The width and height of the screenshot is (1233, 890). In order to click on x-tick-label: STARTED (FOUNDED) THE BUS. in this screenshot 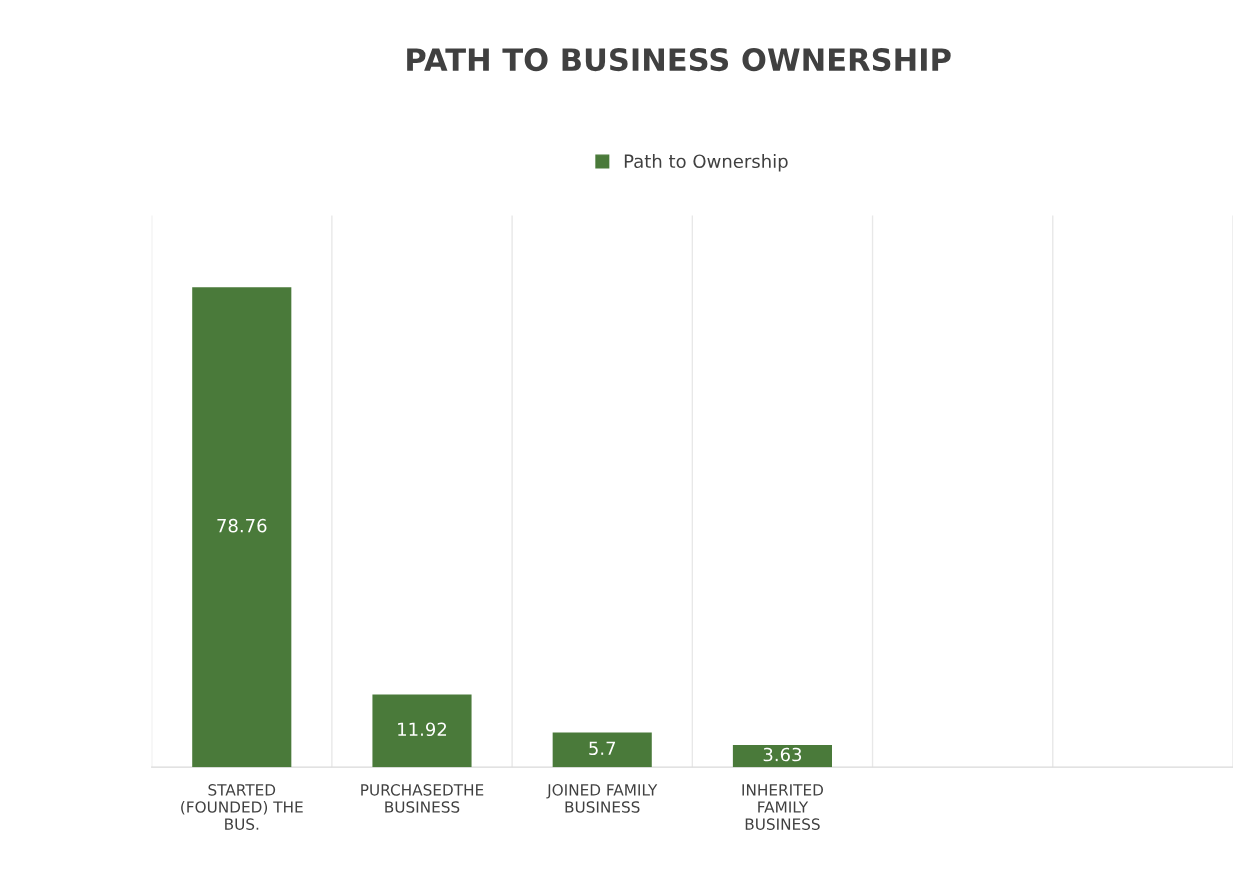, I will do `click(242, 807)`.